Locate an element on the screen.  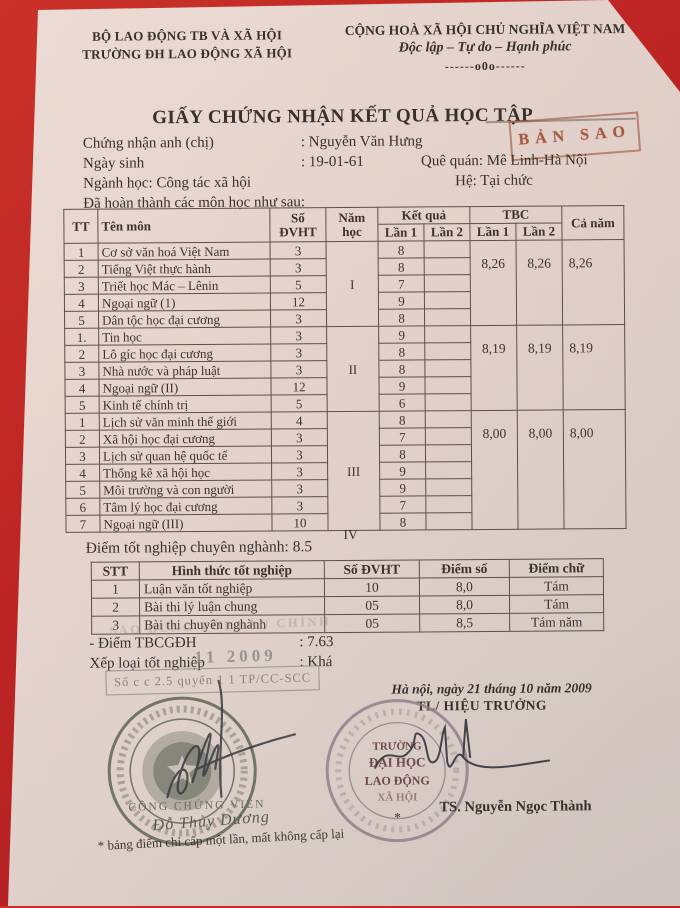
stamp-star: * is located at coordinates (397, 817).